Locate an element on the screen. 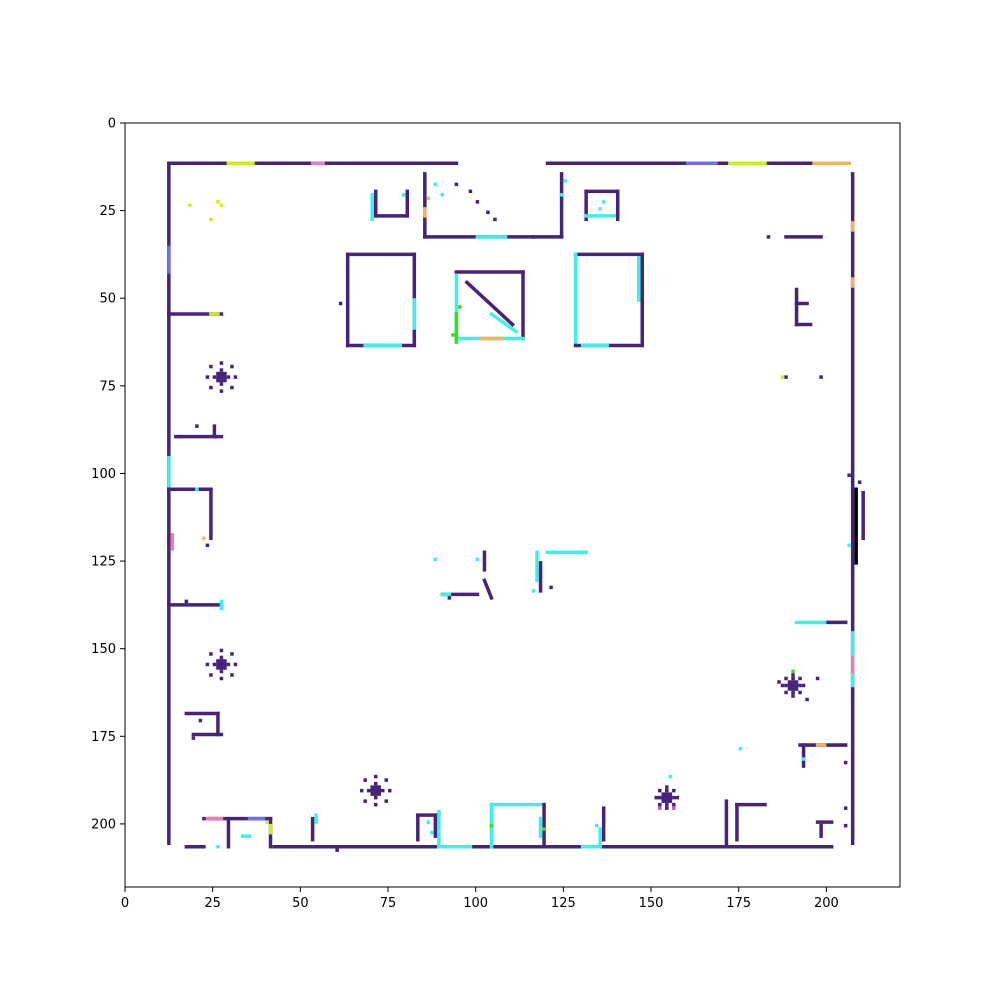  y-tick-label-50: 50 is located at coordinates (107, 299).